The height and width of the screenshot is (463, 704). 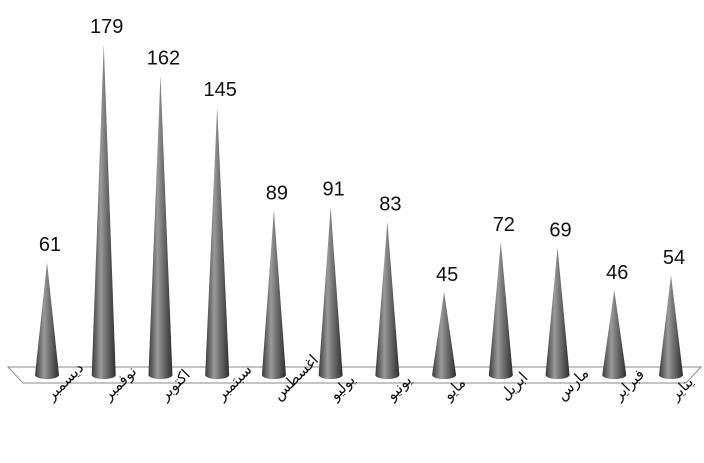 I want to click on data-label: 69, so click(x=560, y=230).